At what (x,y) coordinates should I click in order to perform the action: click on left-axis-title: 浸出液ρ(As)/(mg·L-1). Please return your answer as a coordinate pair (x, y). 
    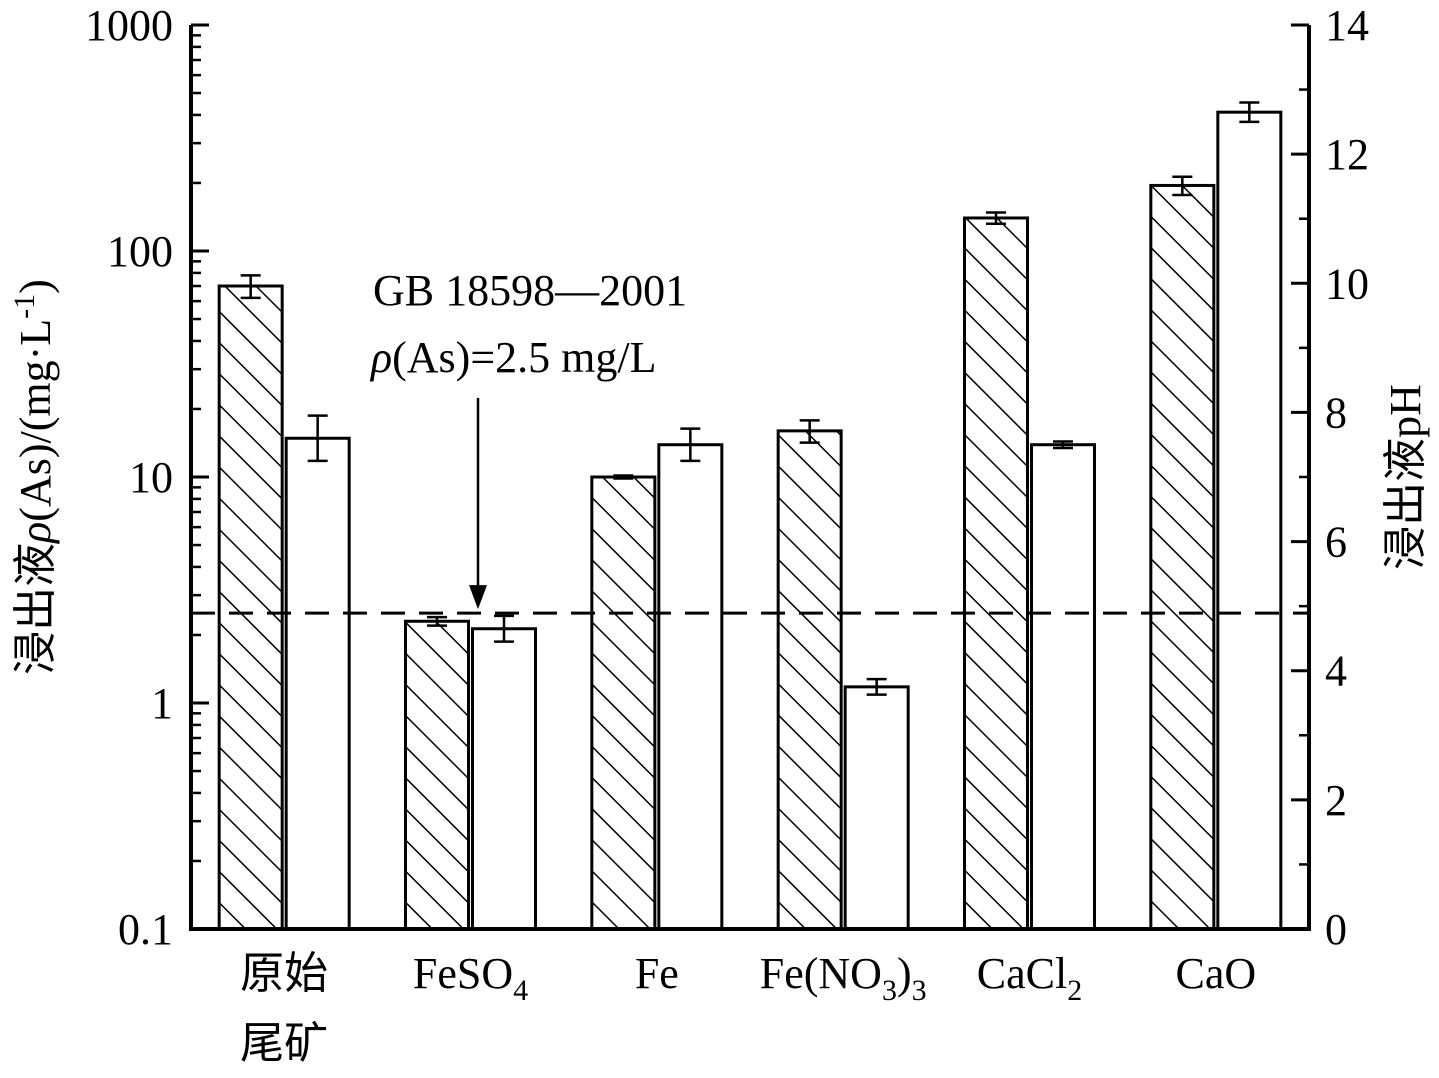
    Looking at the image, I should click on (34, 477).